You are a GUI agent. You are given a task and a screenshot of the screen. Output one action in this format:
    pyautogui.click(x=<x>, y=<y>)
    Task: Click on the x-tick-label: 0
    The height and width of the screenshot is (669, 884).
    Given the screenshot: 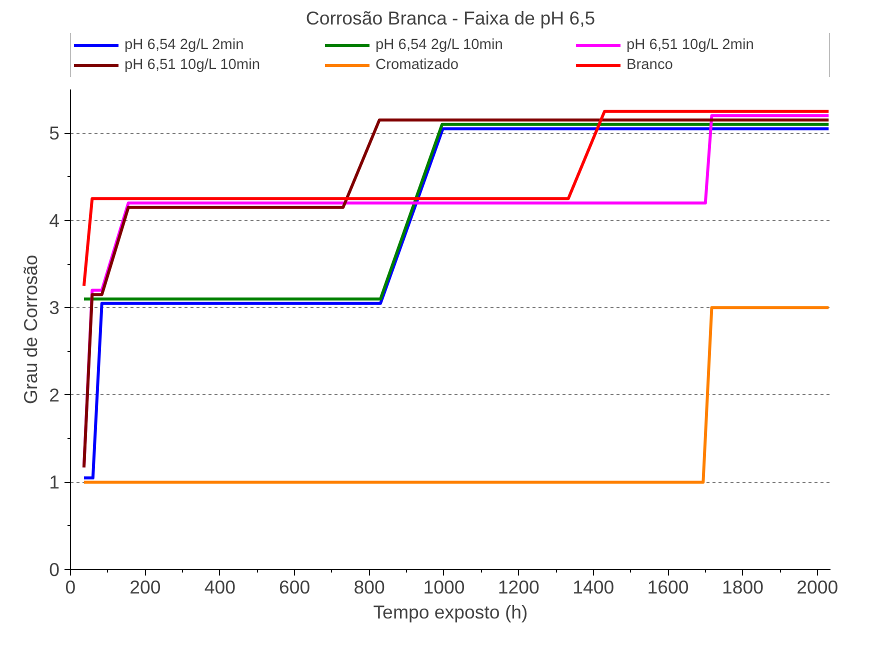 What is the action you would take?
    pyautogui.click(x=70, y=587)
    